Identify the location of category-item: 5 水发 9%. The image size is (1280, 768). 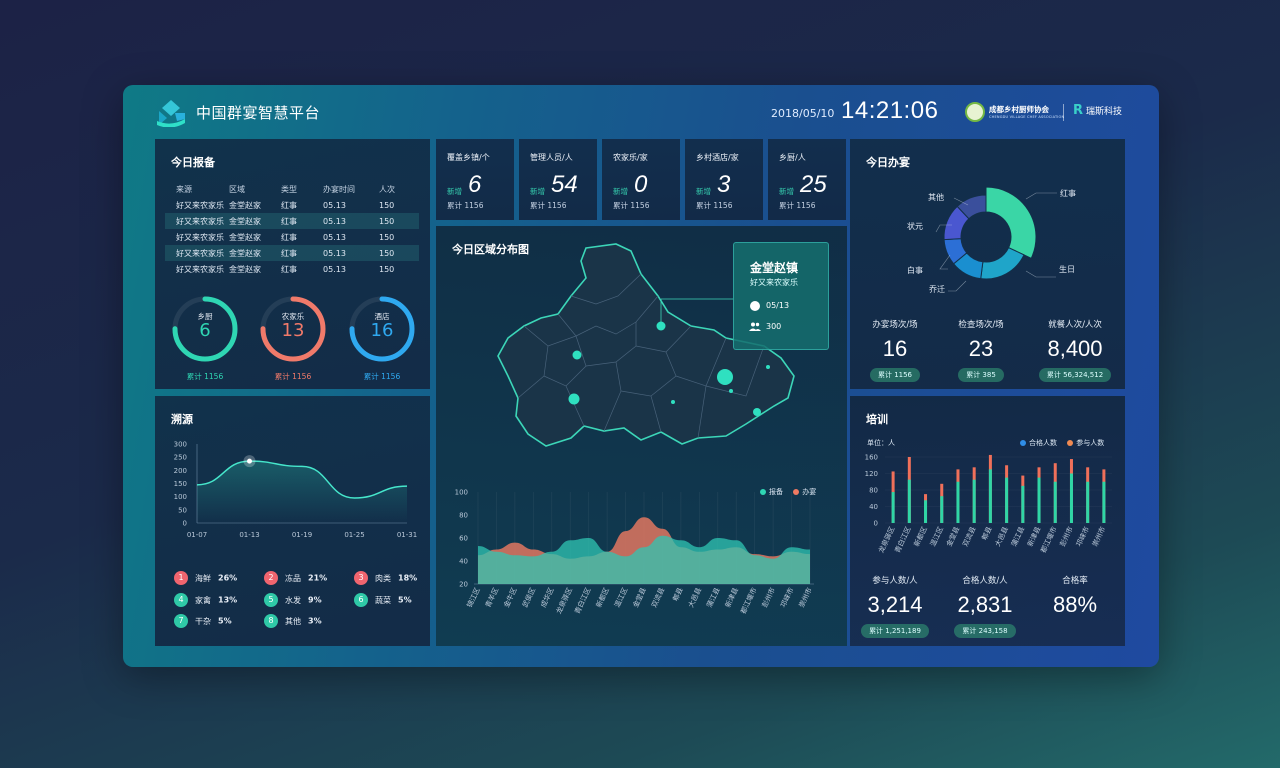
(293, 600).